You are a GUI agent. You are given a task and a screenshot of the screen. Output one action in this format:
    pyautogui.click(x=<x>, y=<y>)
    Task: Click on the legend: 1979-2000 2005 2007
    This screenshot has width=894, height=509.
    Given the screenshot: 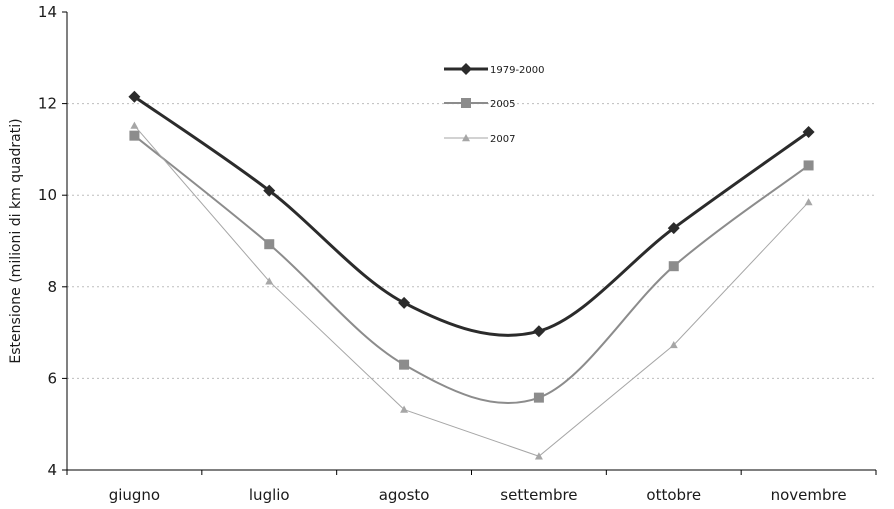 What is the action you would take?
    pyautogui.click(x=494, y=104)
    